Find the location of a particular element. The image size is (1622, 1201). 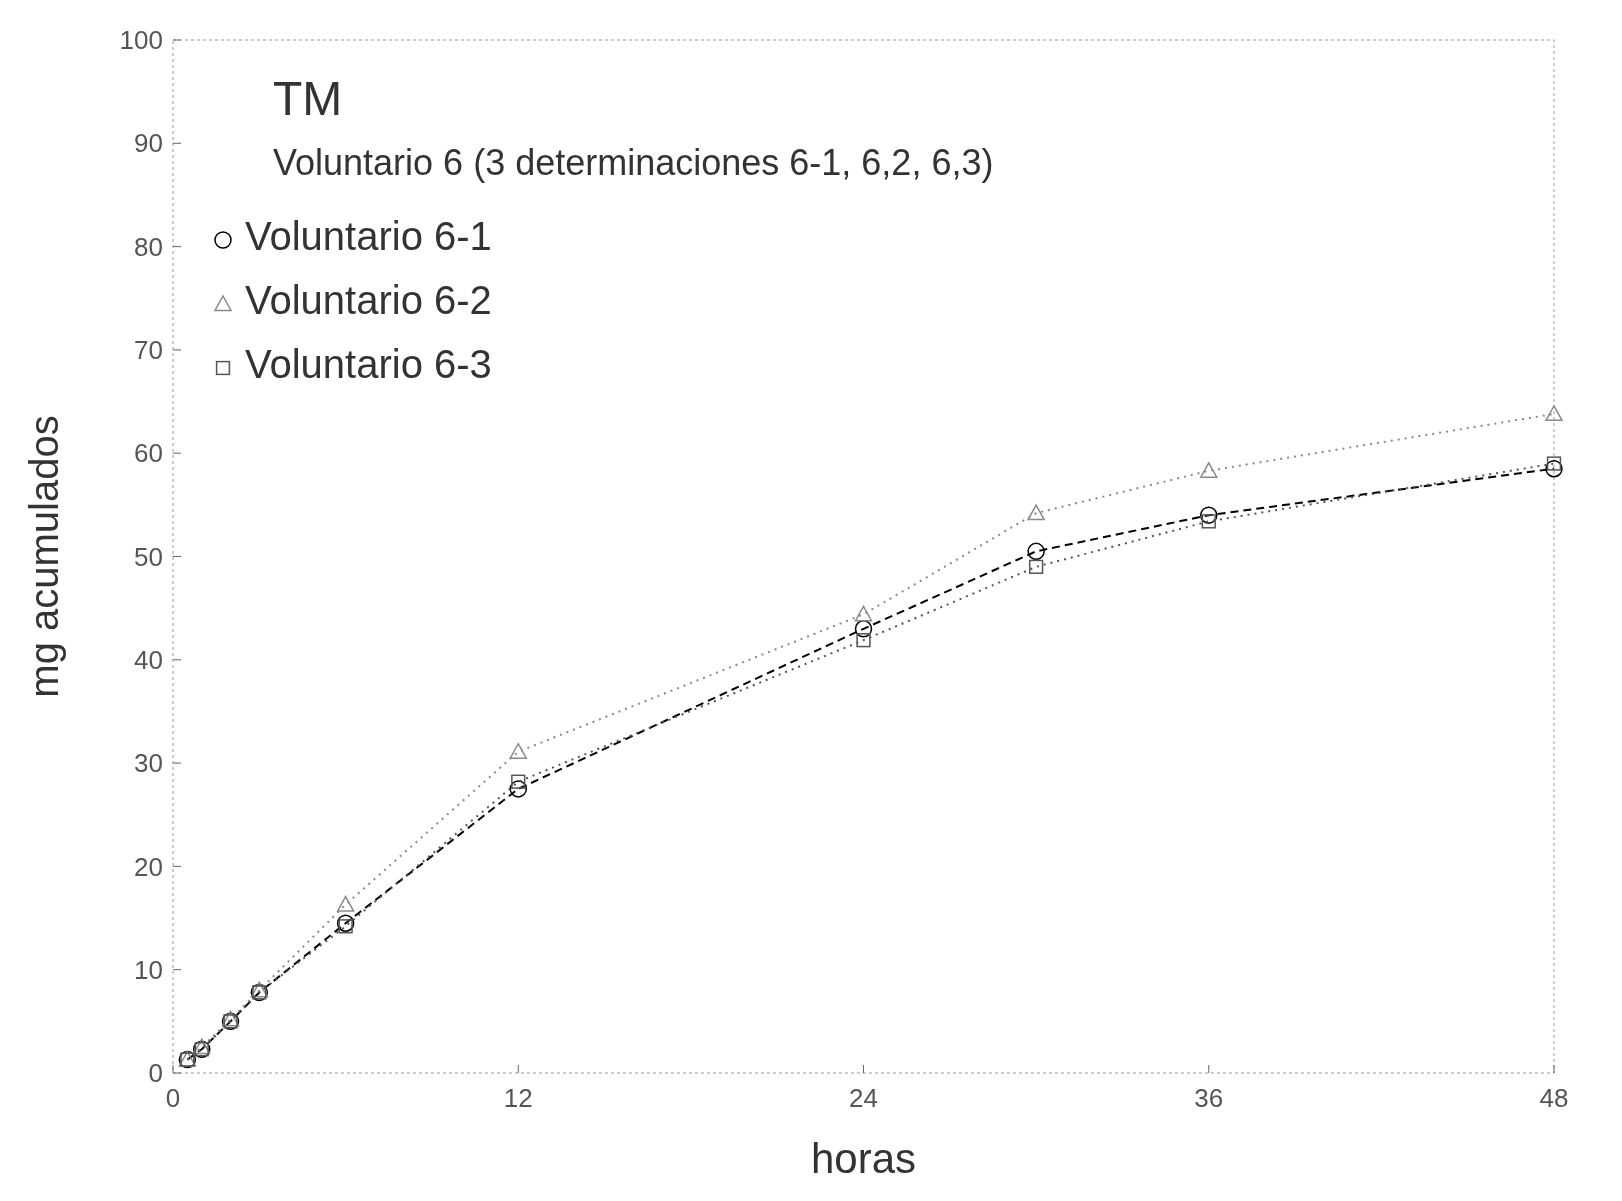

legend-label: Voluntario 6-2 is located at coordinates (368, 300).